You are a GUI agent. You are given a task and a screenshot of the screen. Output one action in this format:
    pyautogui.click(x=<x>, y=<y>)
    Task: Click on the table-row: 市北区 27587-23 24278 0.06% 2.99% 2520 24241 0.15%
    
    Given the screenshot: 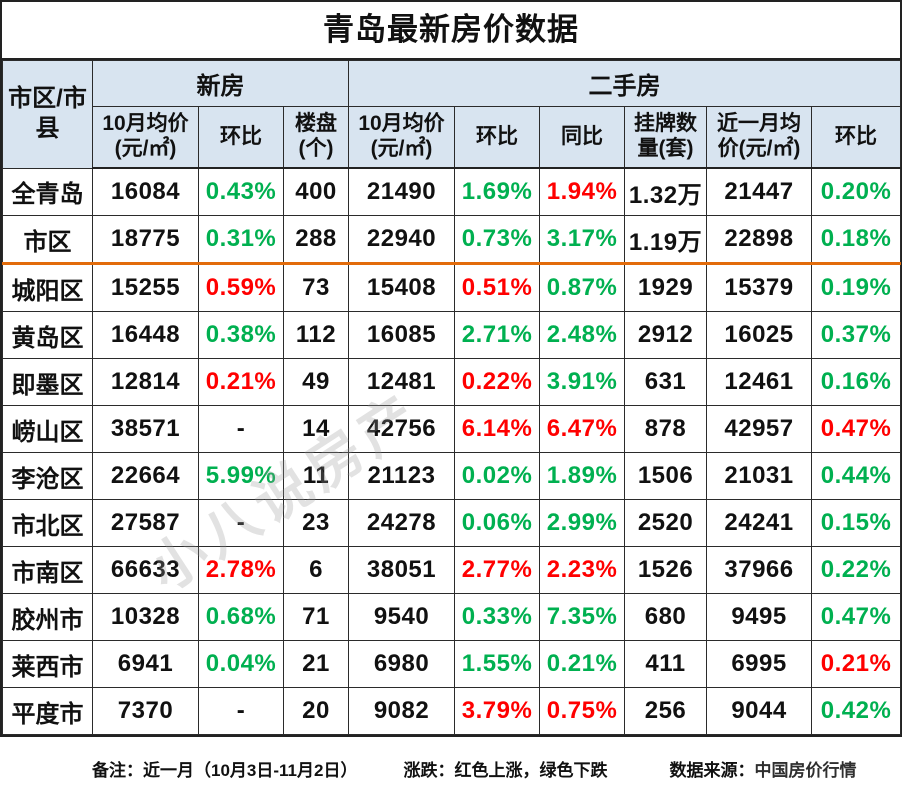 What is the action you would take?
    pyautogui.click(x=452, y=523)
    